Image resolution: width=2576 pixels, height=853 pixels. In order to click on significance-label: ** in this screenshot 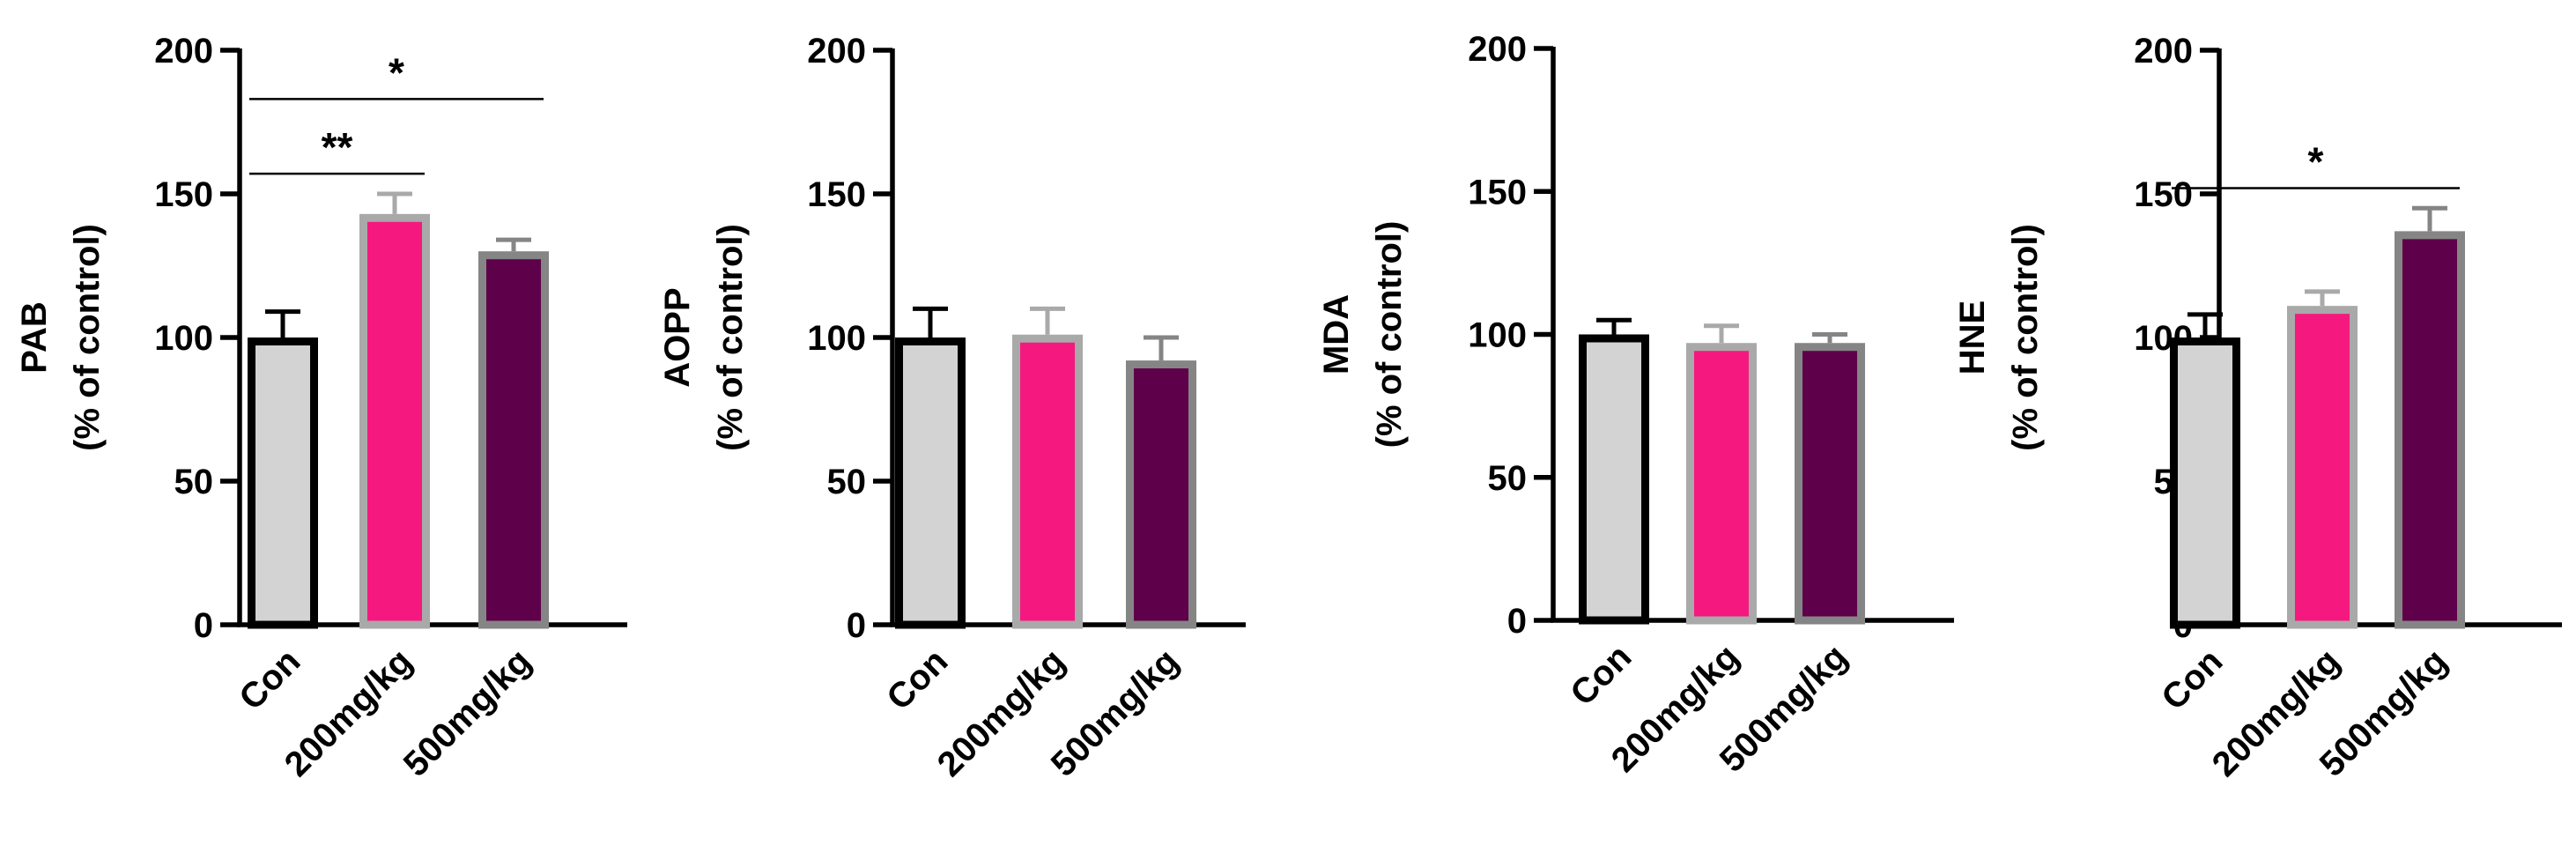, I will do `click(338, 147)`.